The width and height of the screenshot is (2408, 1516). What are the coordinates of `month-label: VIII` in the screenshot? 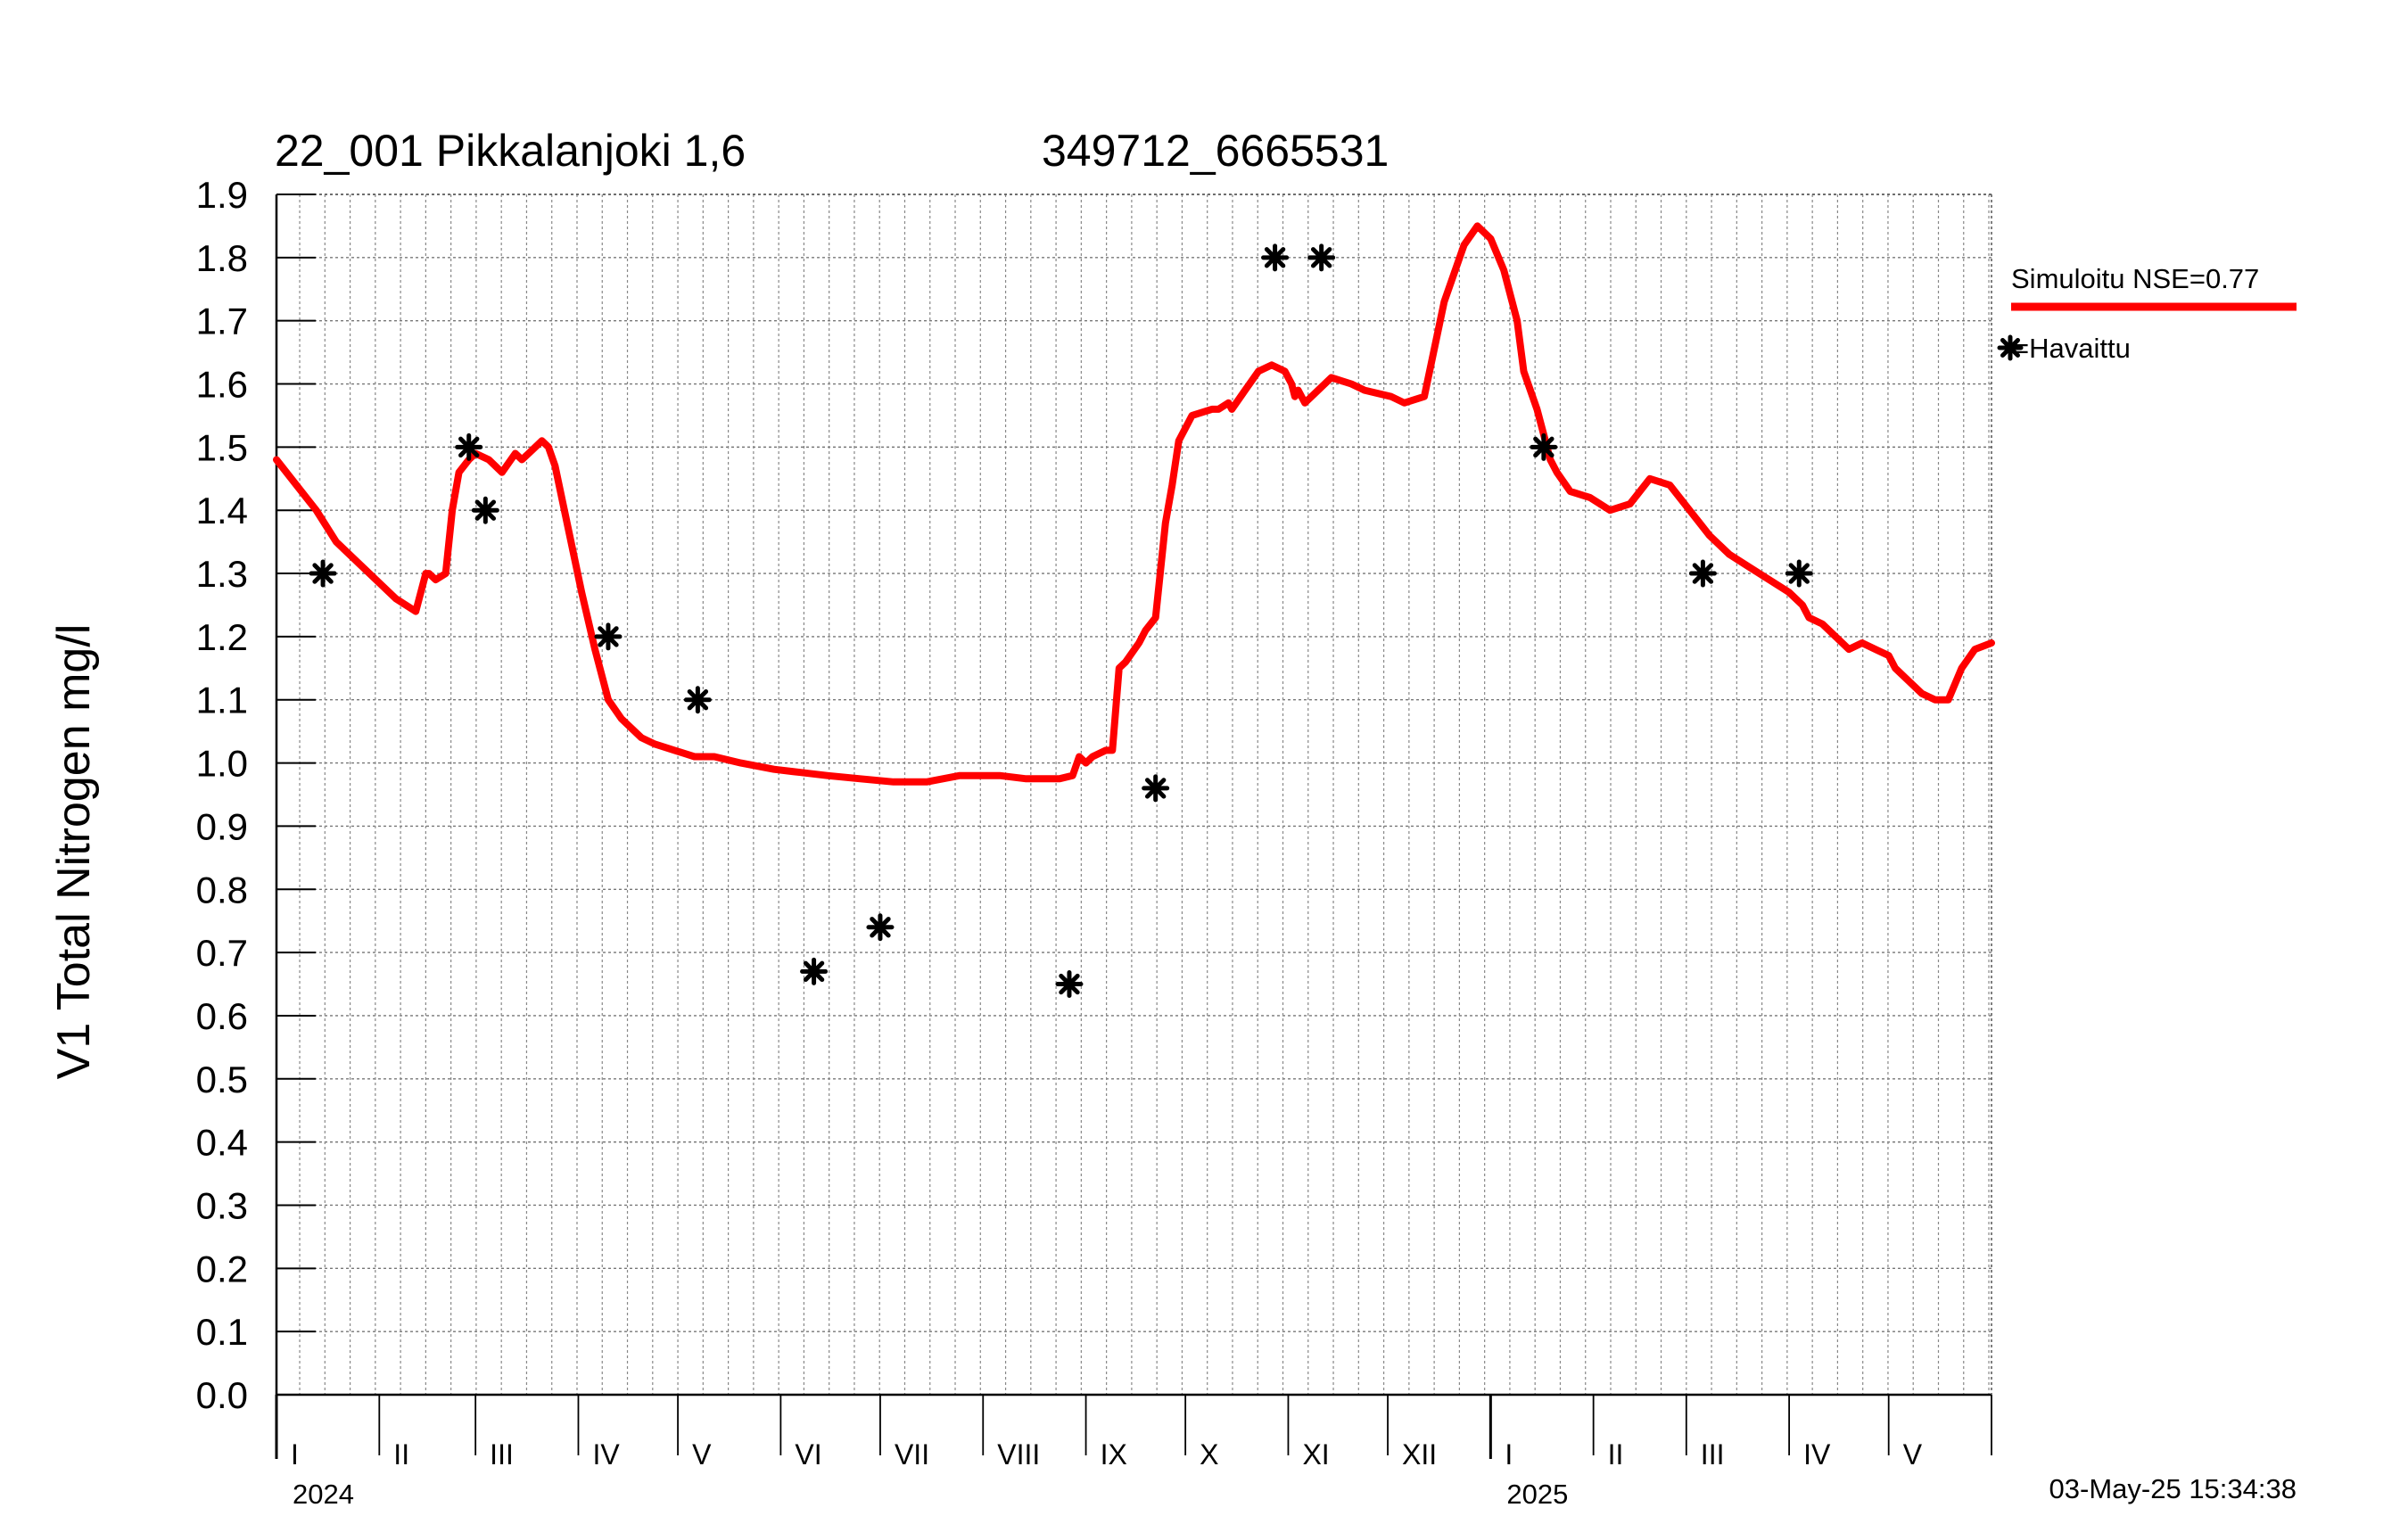 It's located at (1018, 1454).